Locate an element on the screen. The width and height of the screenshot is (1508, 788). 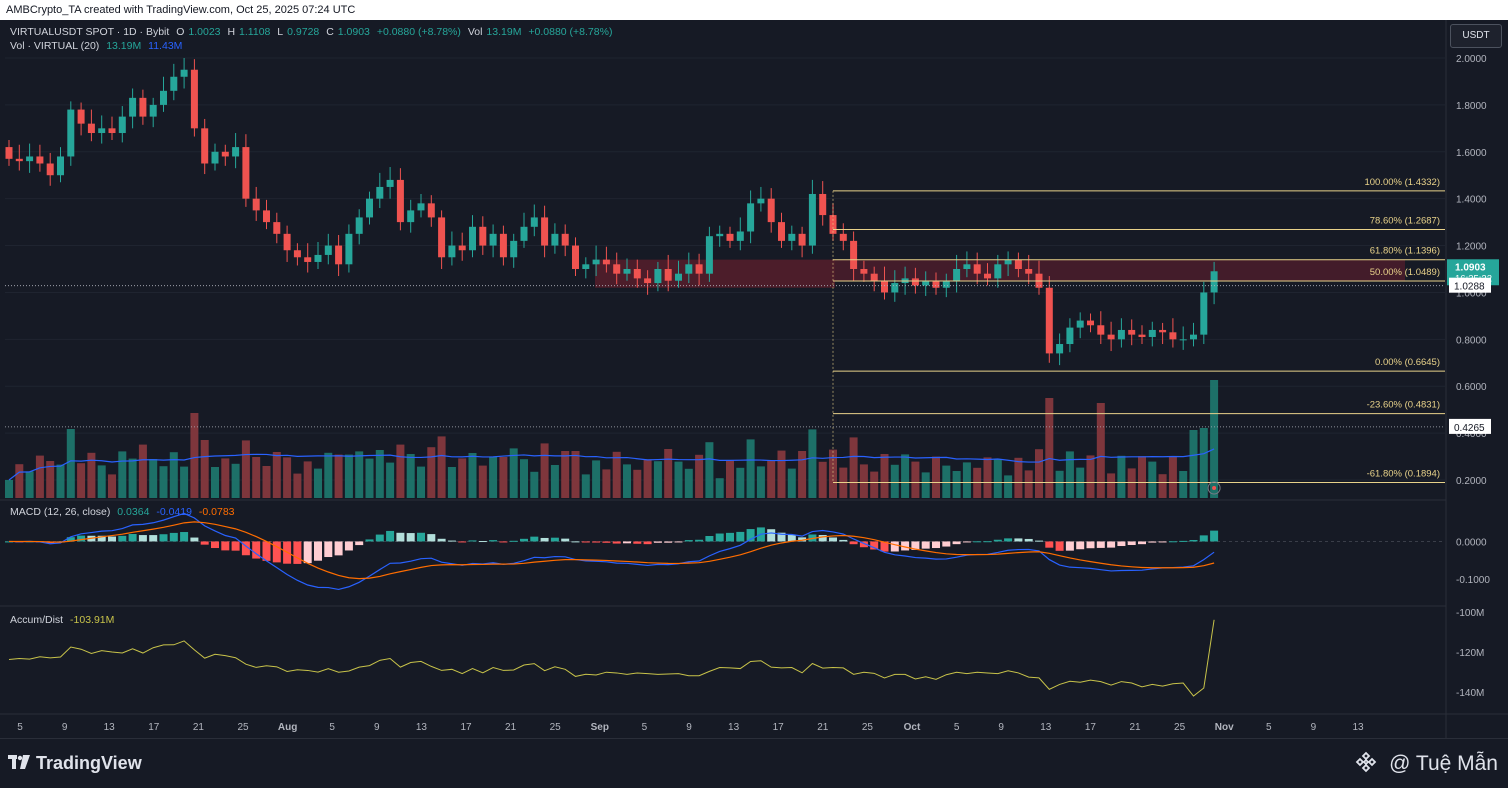
fib-zone is located at coordinates (1120, 270).